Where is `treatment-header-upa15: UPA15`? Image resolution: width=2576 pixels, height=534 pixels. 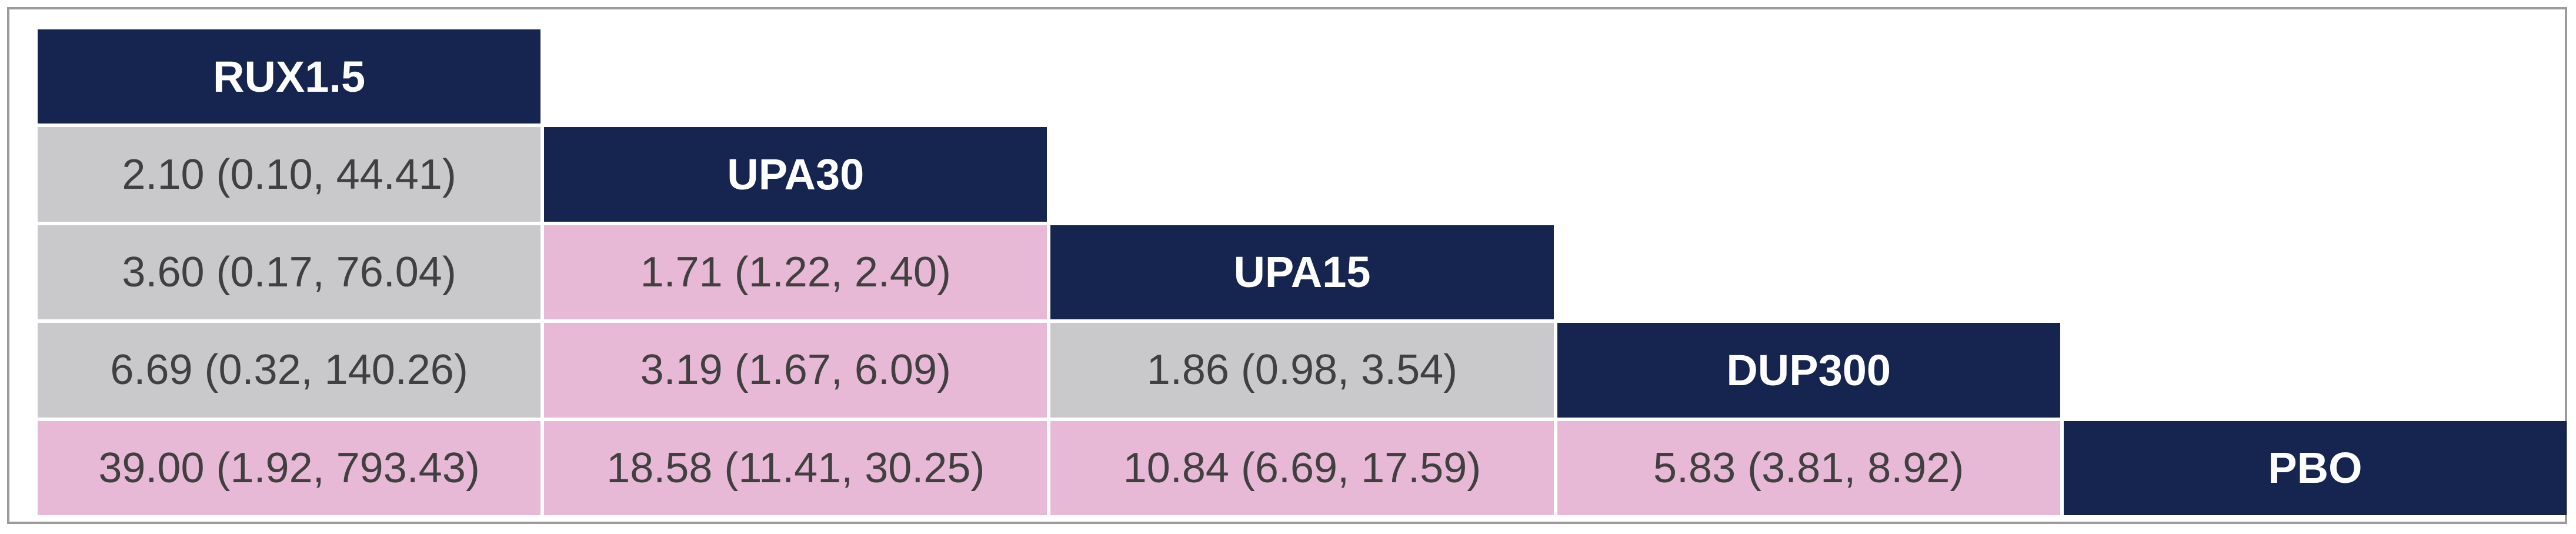 treatment-header-upa15: UPA15 is located at coordinates (1302, 272).